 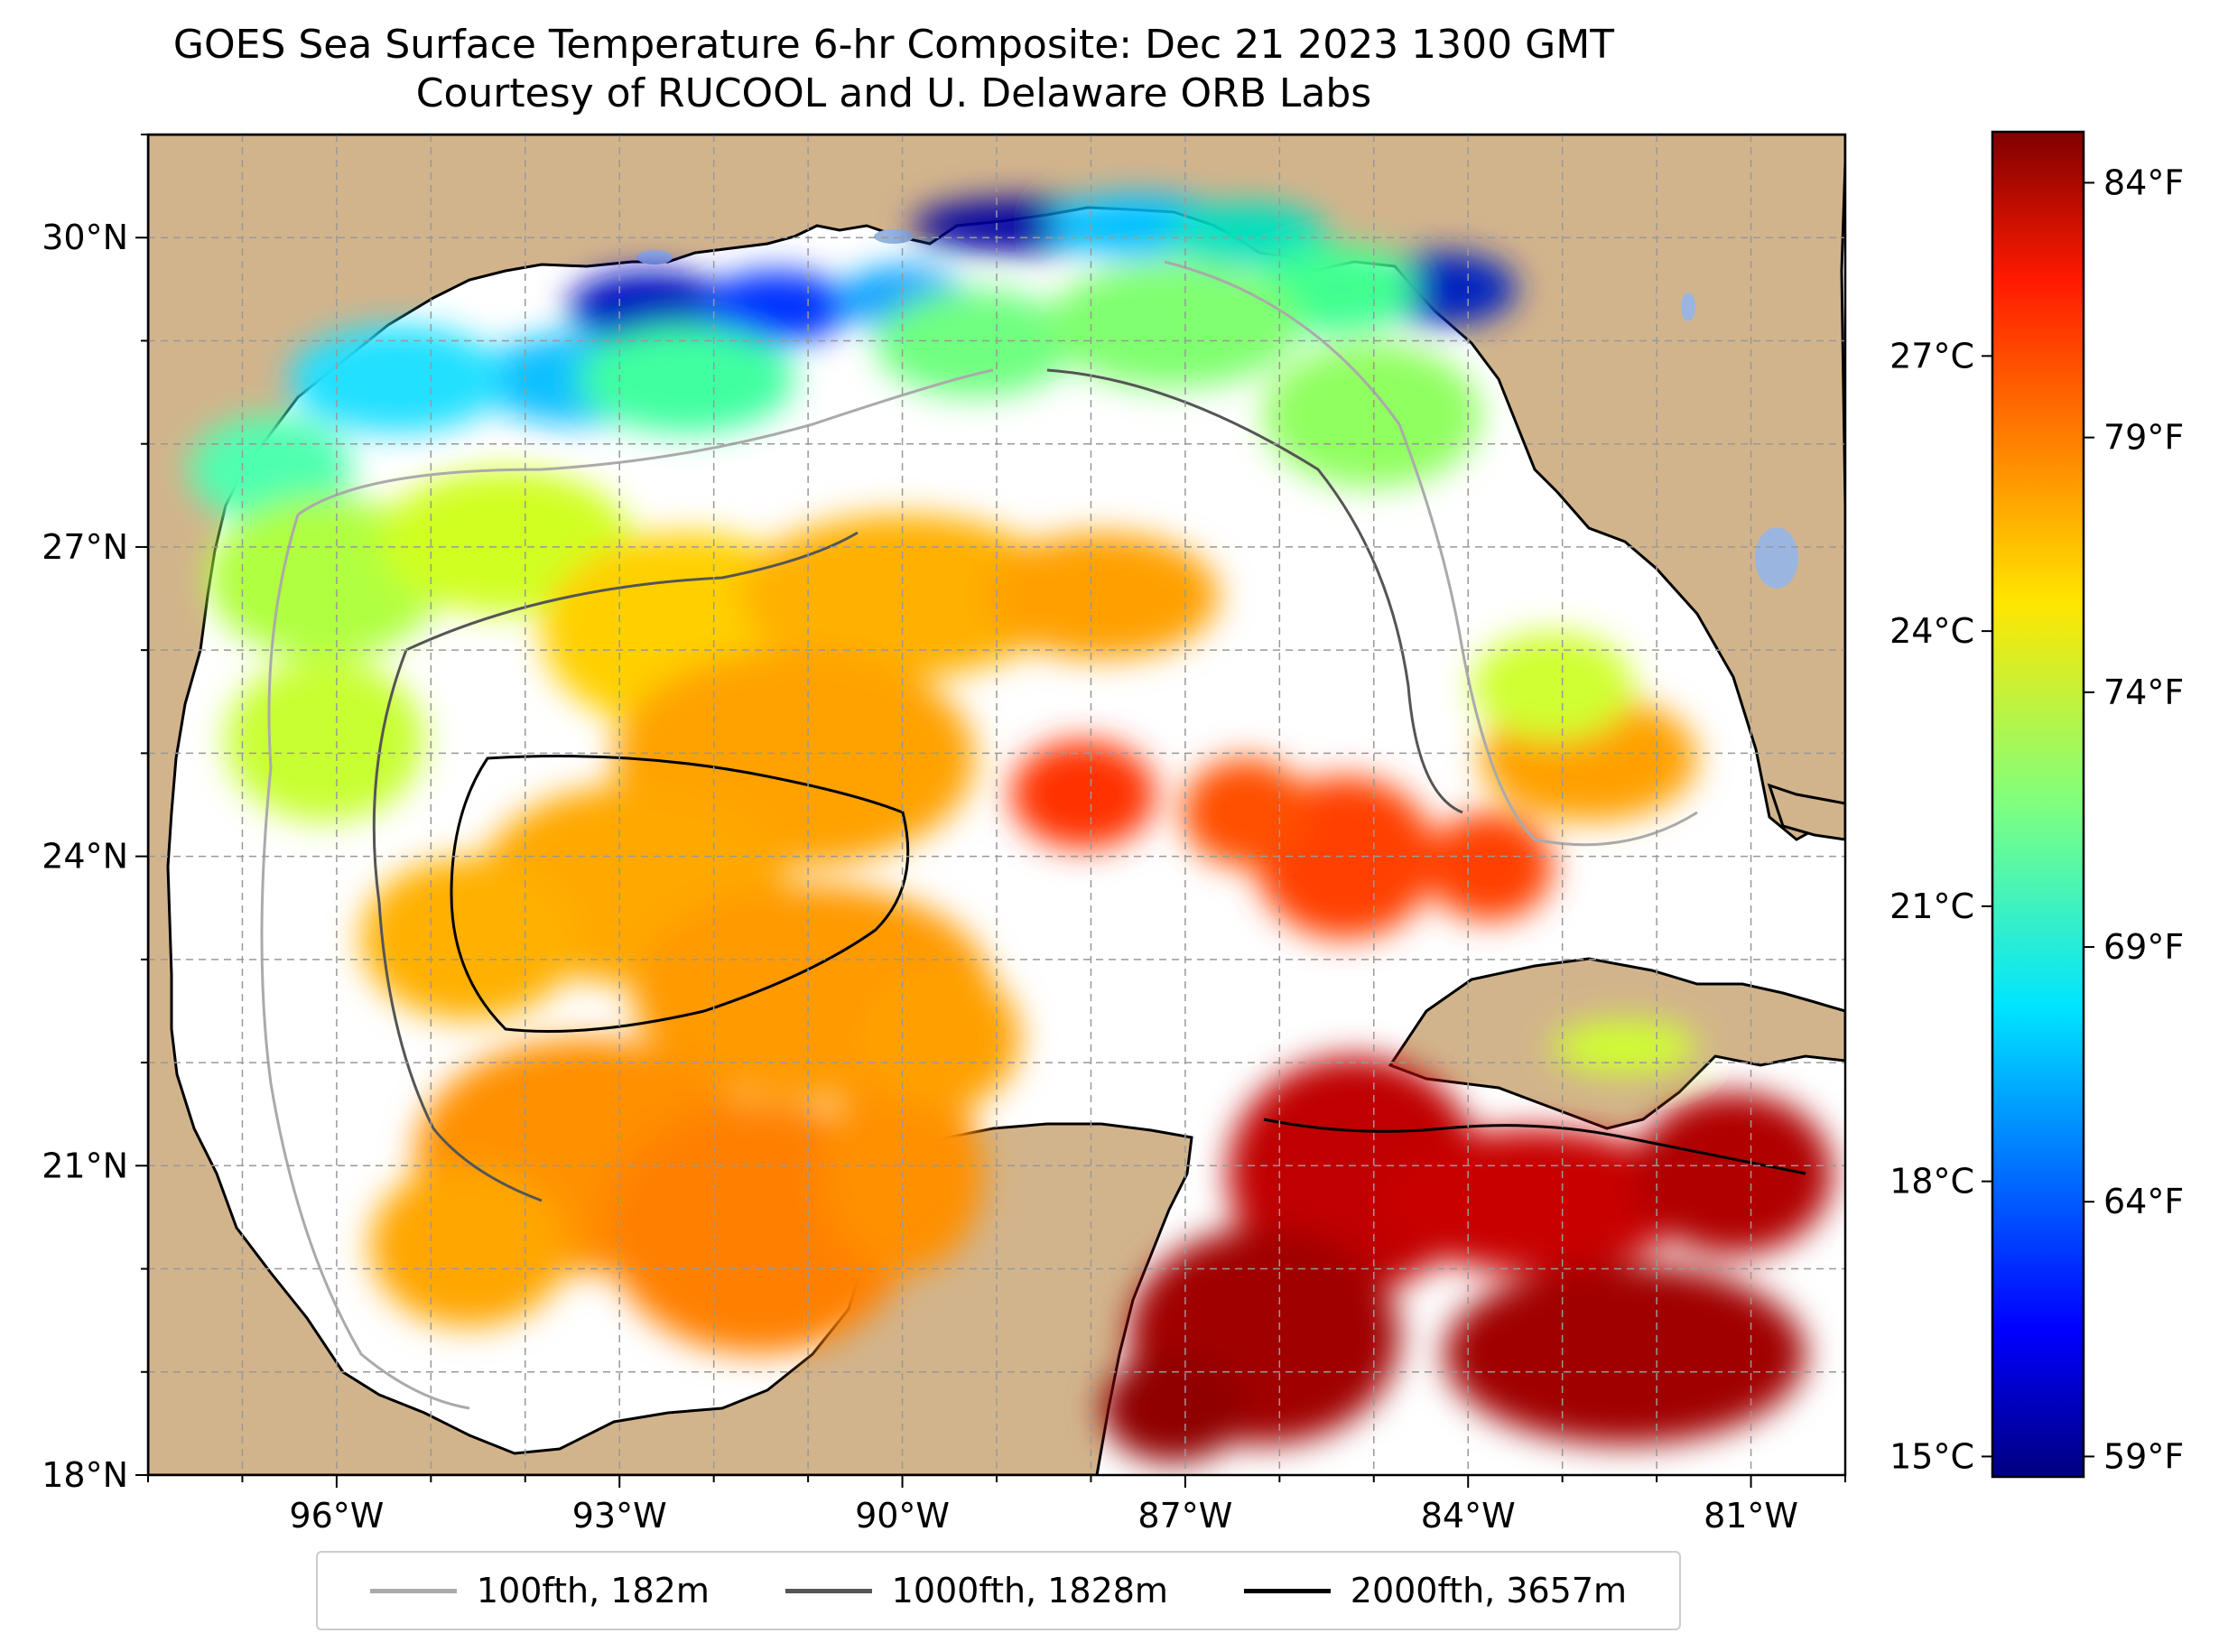 I want to click on lon-tick-label: 96°W, so click(x=336, y=1516).